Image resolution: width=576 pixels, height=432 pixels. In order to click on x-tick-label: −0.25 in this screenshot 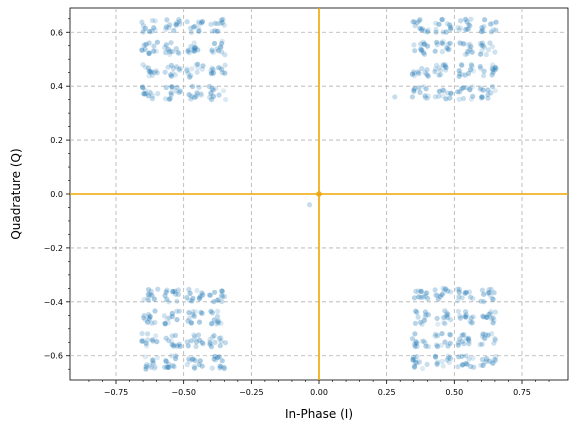, I will do `click(251, 392)`.